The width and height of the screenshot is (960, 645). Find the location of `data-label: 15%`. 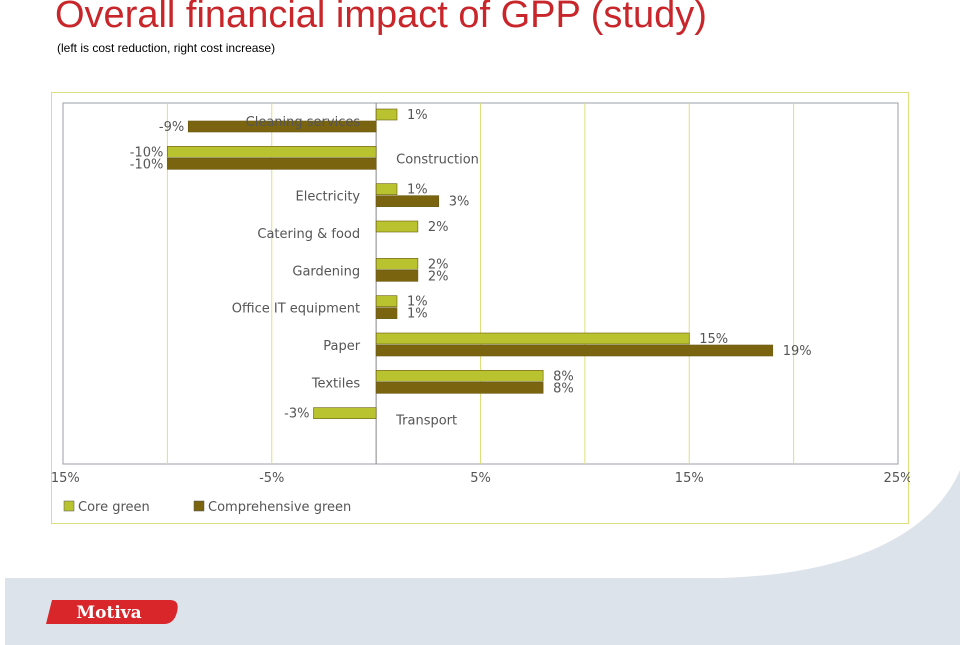

data-label: 15% is located at coordinates (713, 339).